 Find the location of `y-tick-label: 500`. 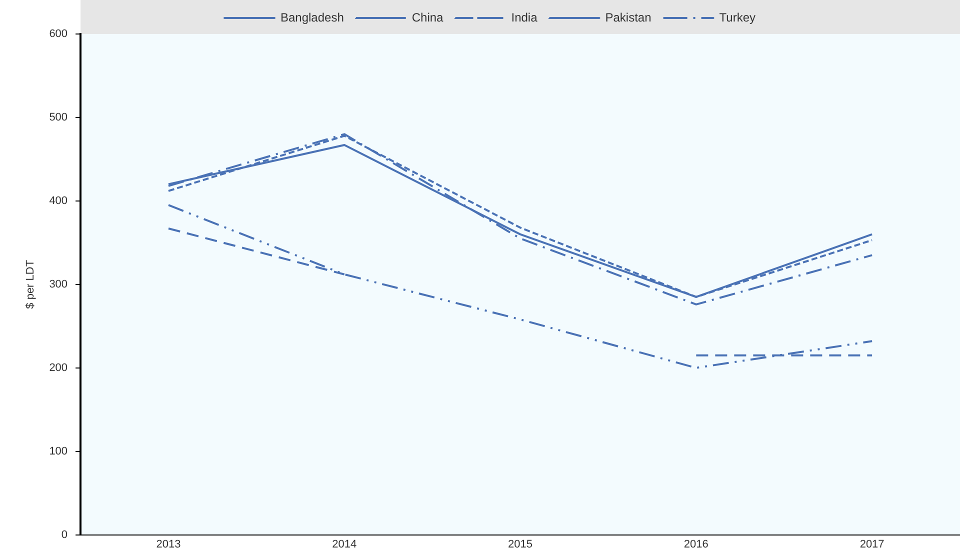

y-tick-label: 500 is located at coordinates (58, 118).